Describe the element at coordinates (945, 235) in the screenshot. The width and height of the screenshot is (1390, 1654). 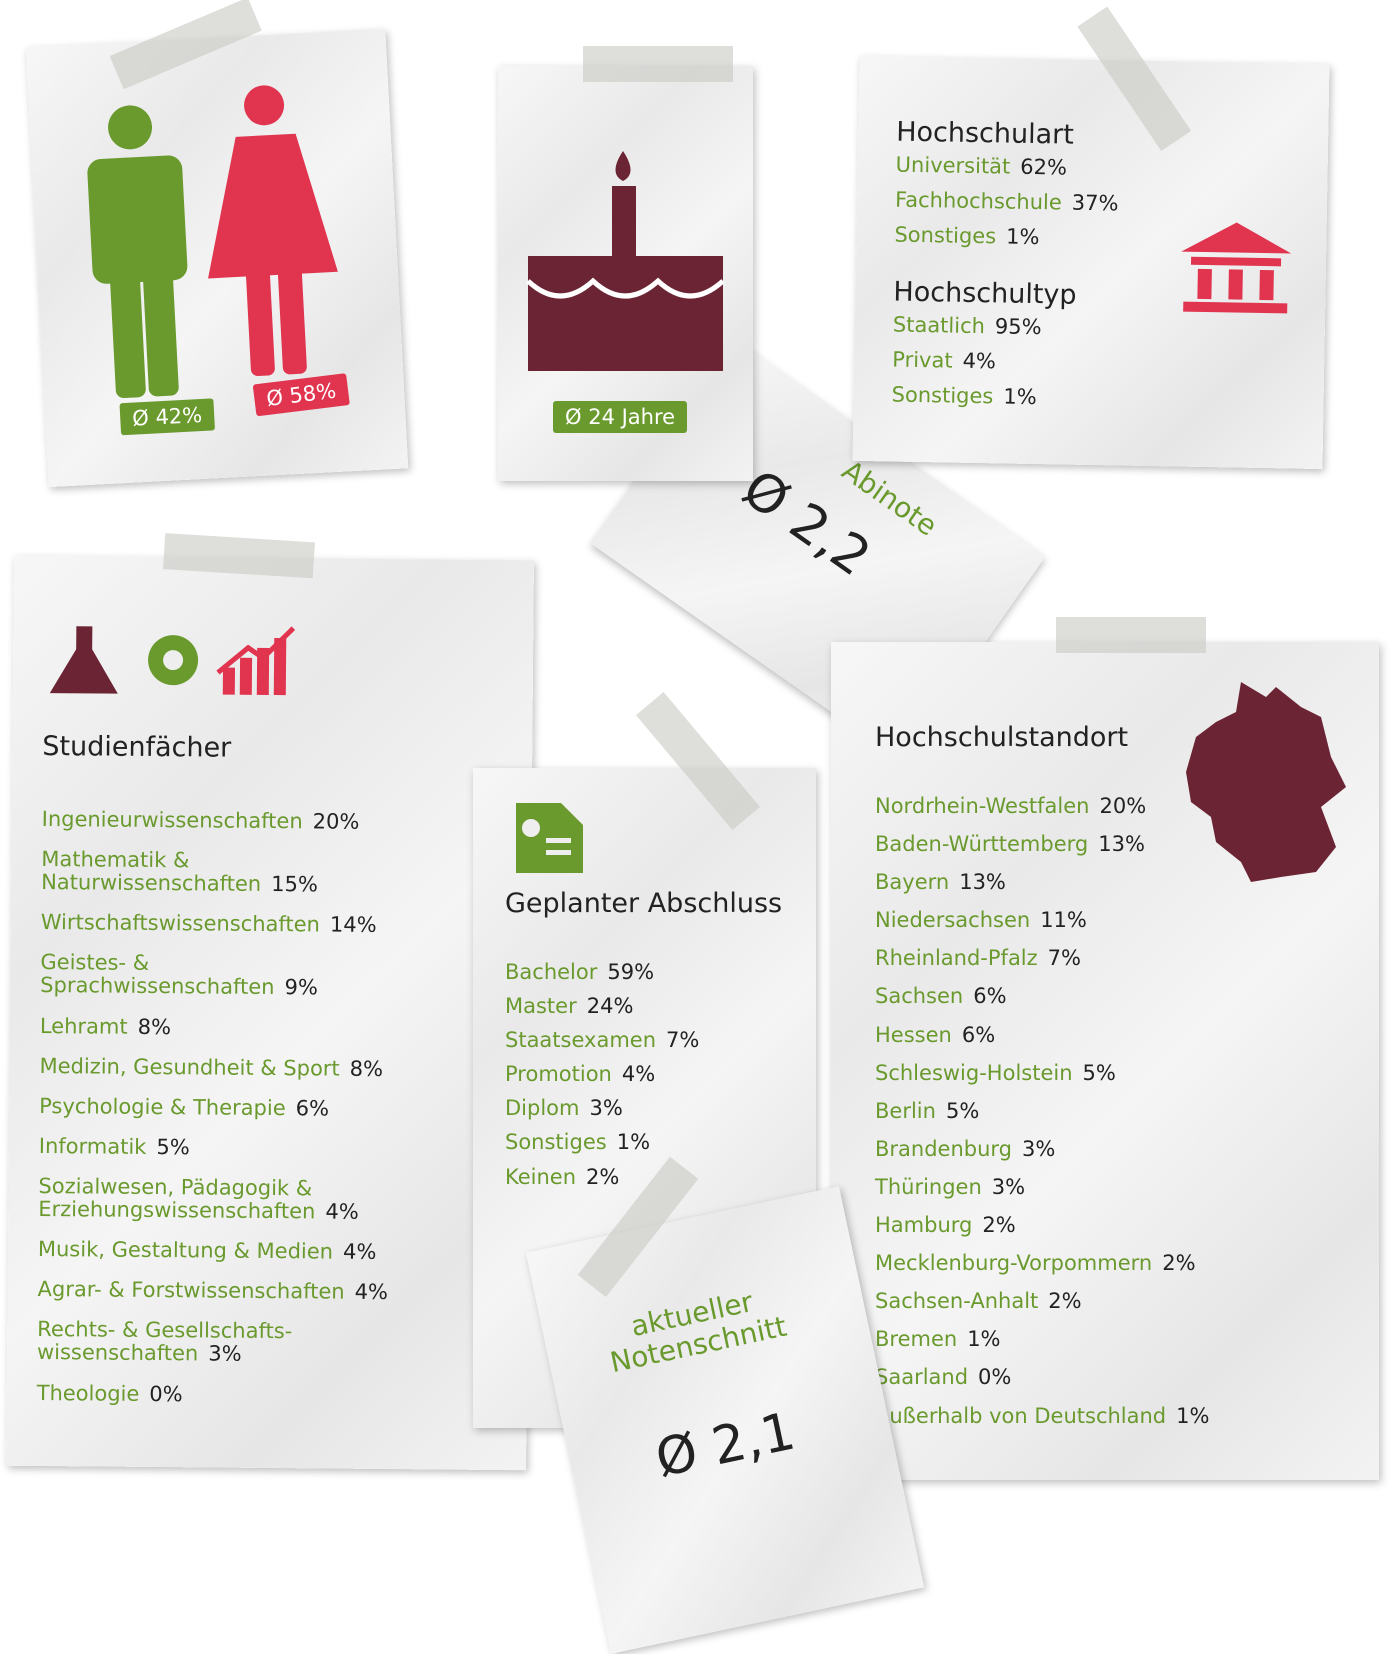
I see `item-label: Sonstiges` at that location.